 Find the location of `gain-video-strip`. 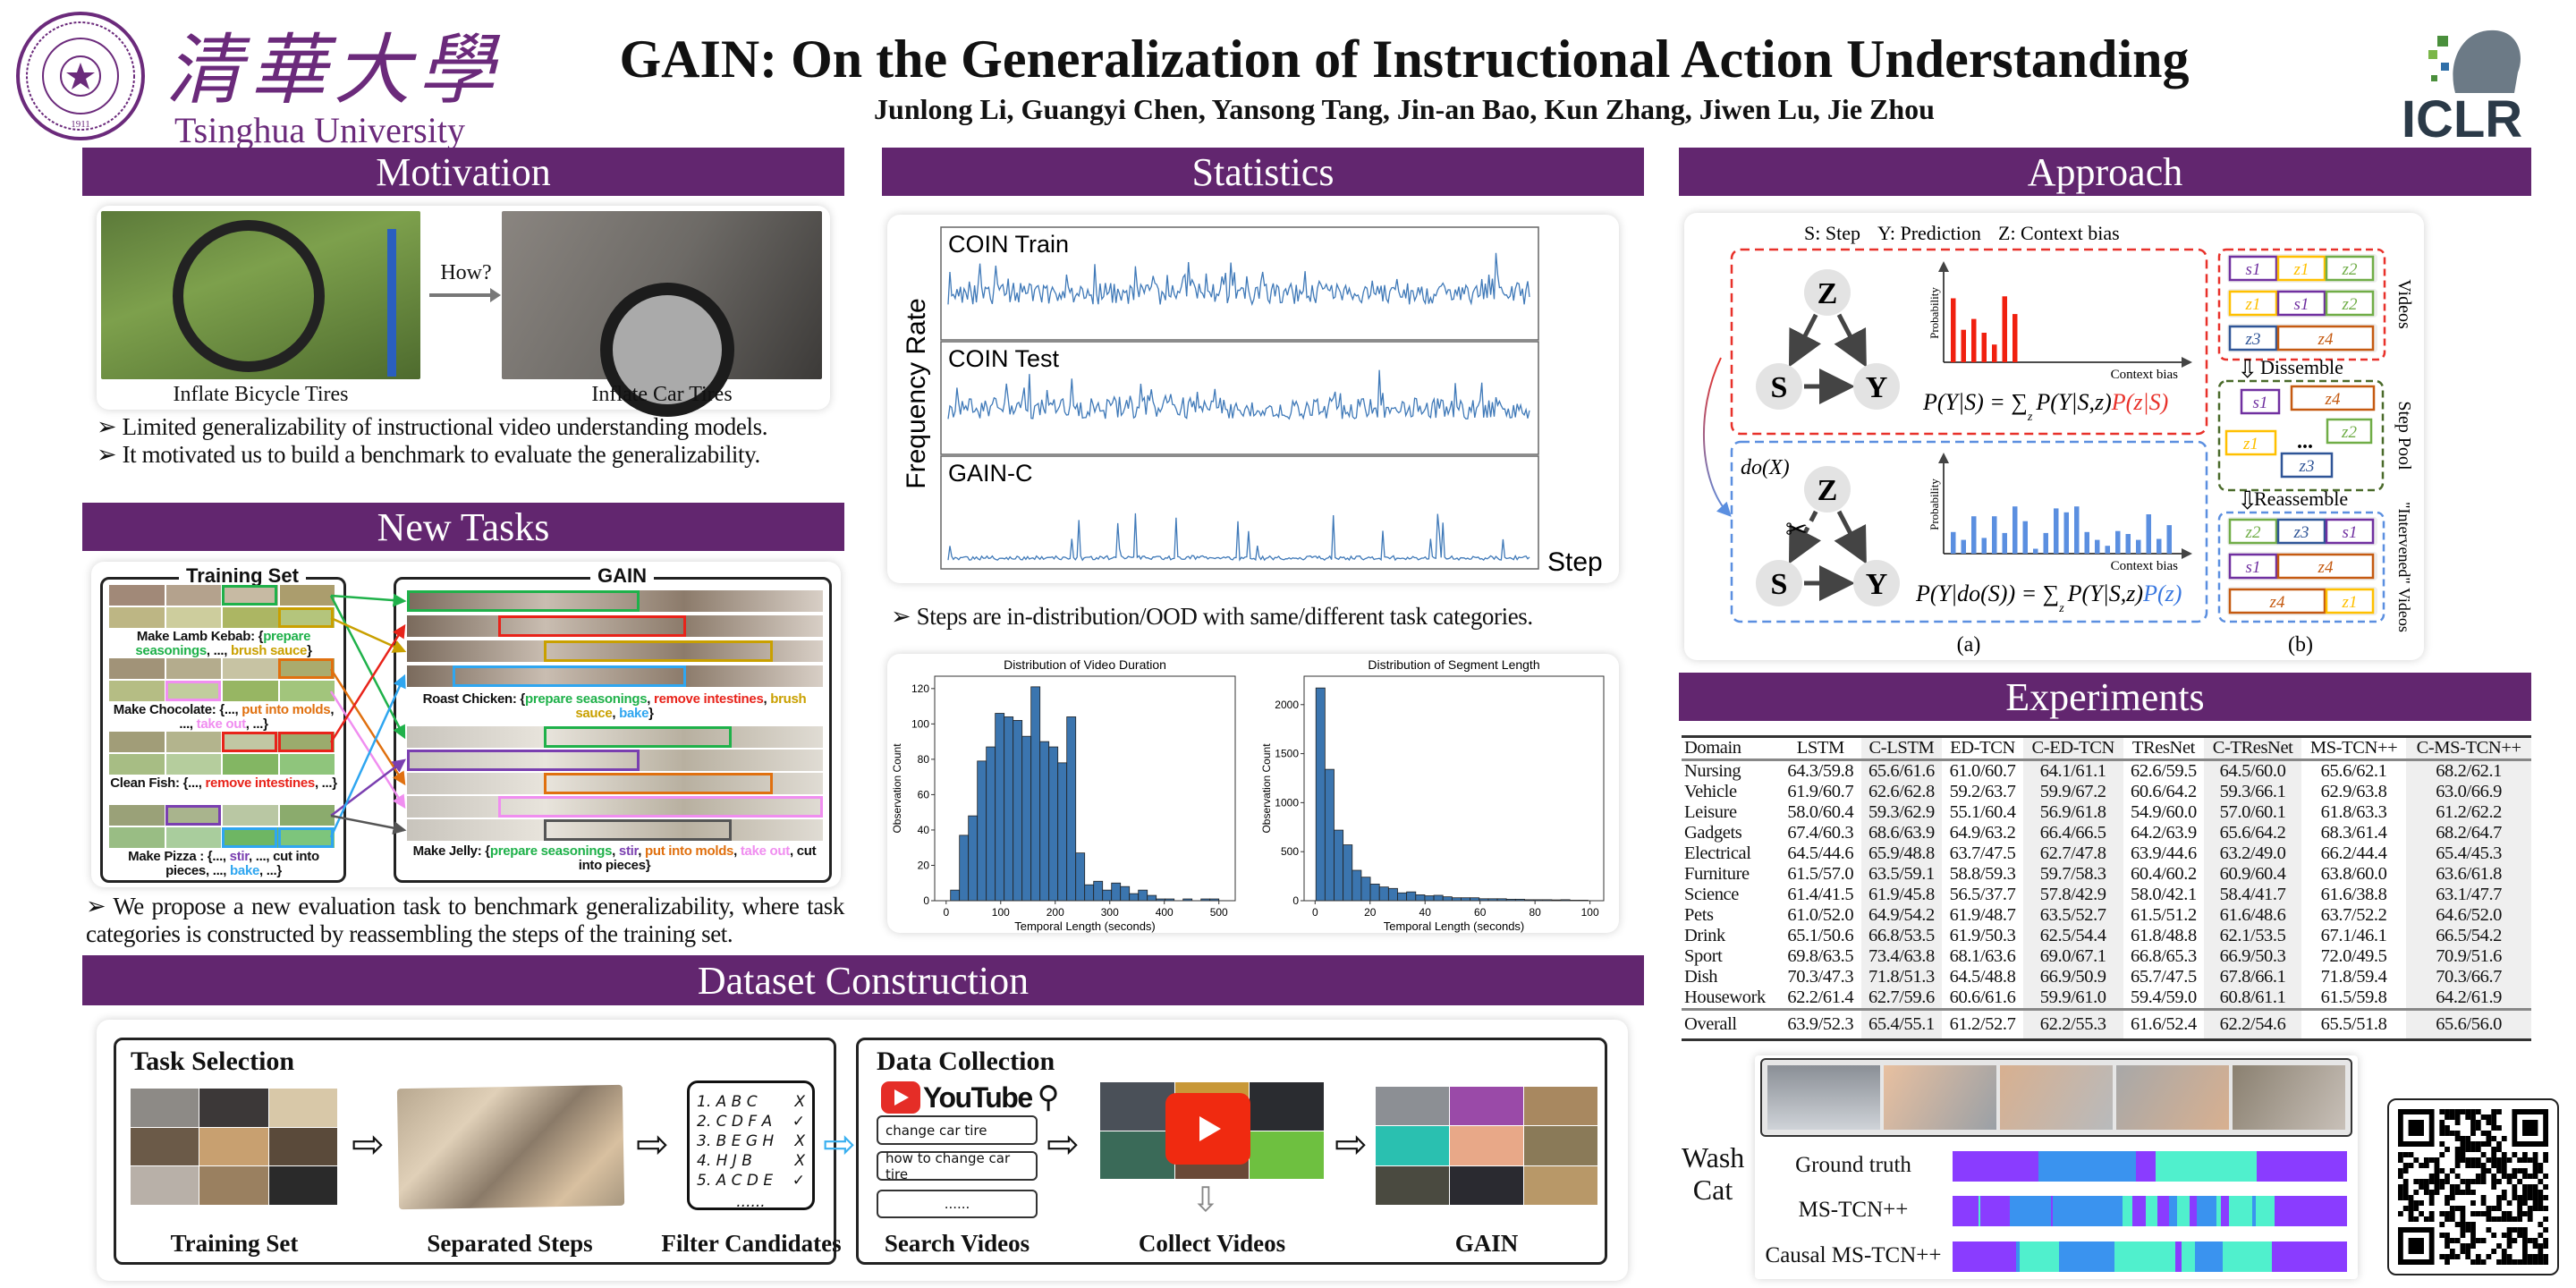

gain-video-strip is located at coordinates (615, 760).